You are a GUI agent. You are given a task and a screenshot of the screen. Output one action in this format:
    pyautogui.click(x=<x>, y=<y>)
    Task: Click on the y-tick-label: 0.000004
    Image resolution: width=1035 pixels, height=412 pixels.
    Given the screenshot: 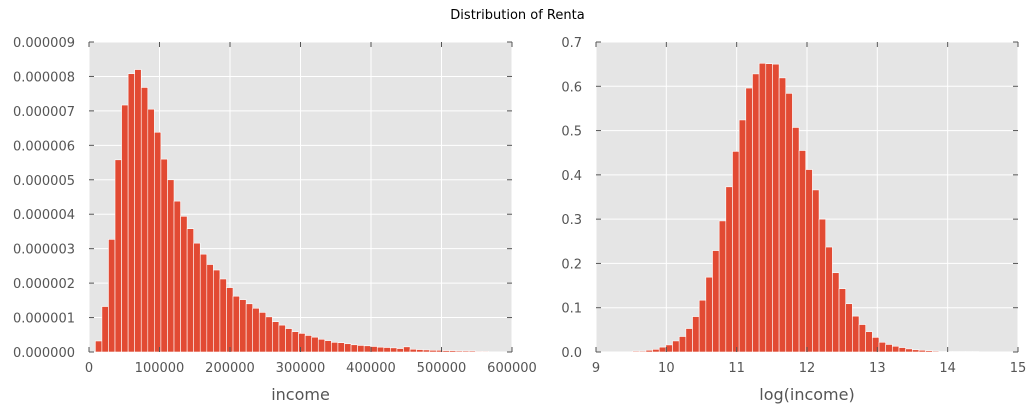 What is the action you would take?
    pyautogui.click(x=44, y=215)
    